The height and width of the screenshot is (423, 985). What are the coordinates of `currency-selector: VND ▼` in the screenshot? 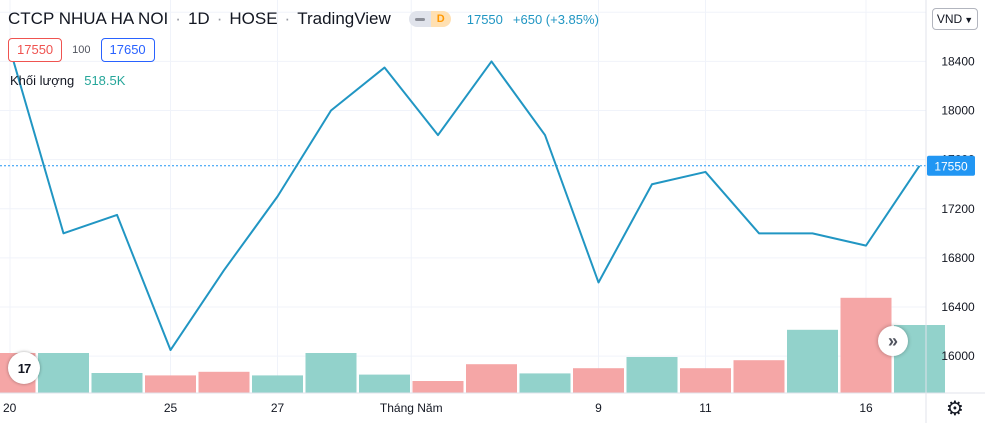 It's located at (955, 19).